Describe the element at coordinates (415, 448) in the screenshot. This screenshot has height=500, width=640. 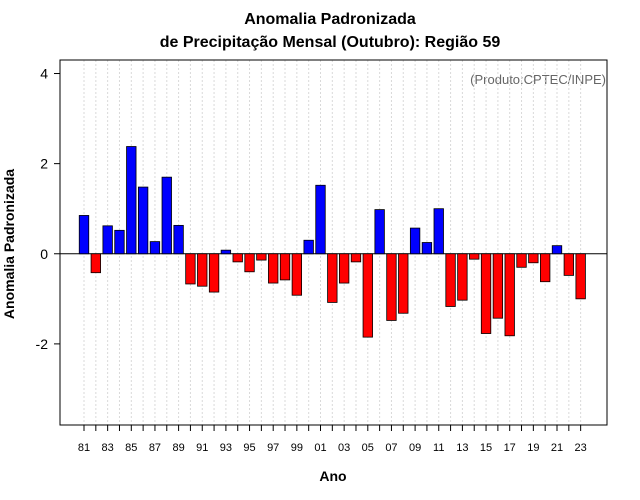
I see `x-tick-label-09: 09` at that location.